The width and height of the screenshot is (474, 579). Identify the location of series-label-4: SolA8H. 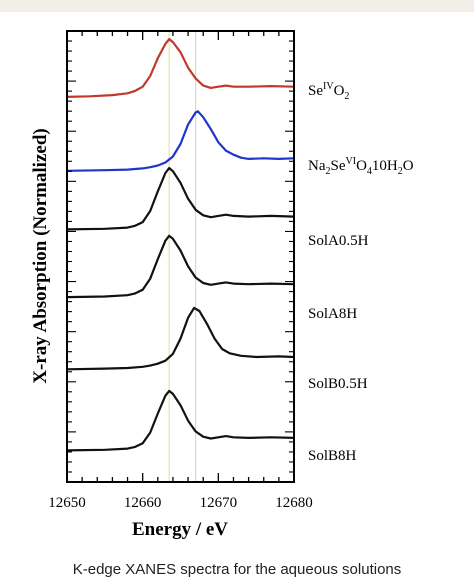
(332, 314).